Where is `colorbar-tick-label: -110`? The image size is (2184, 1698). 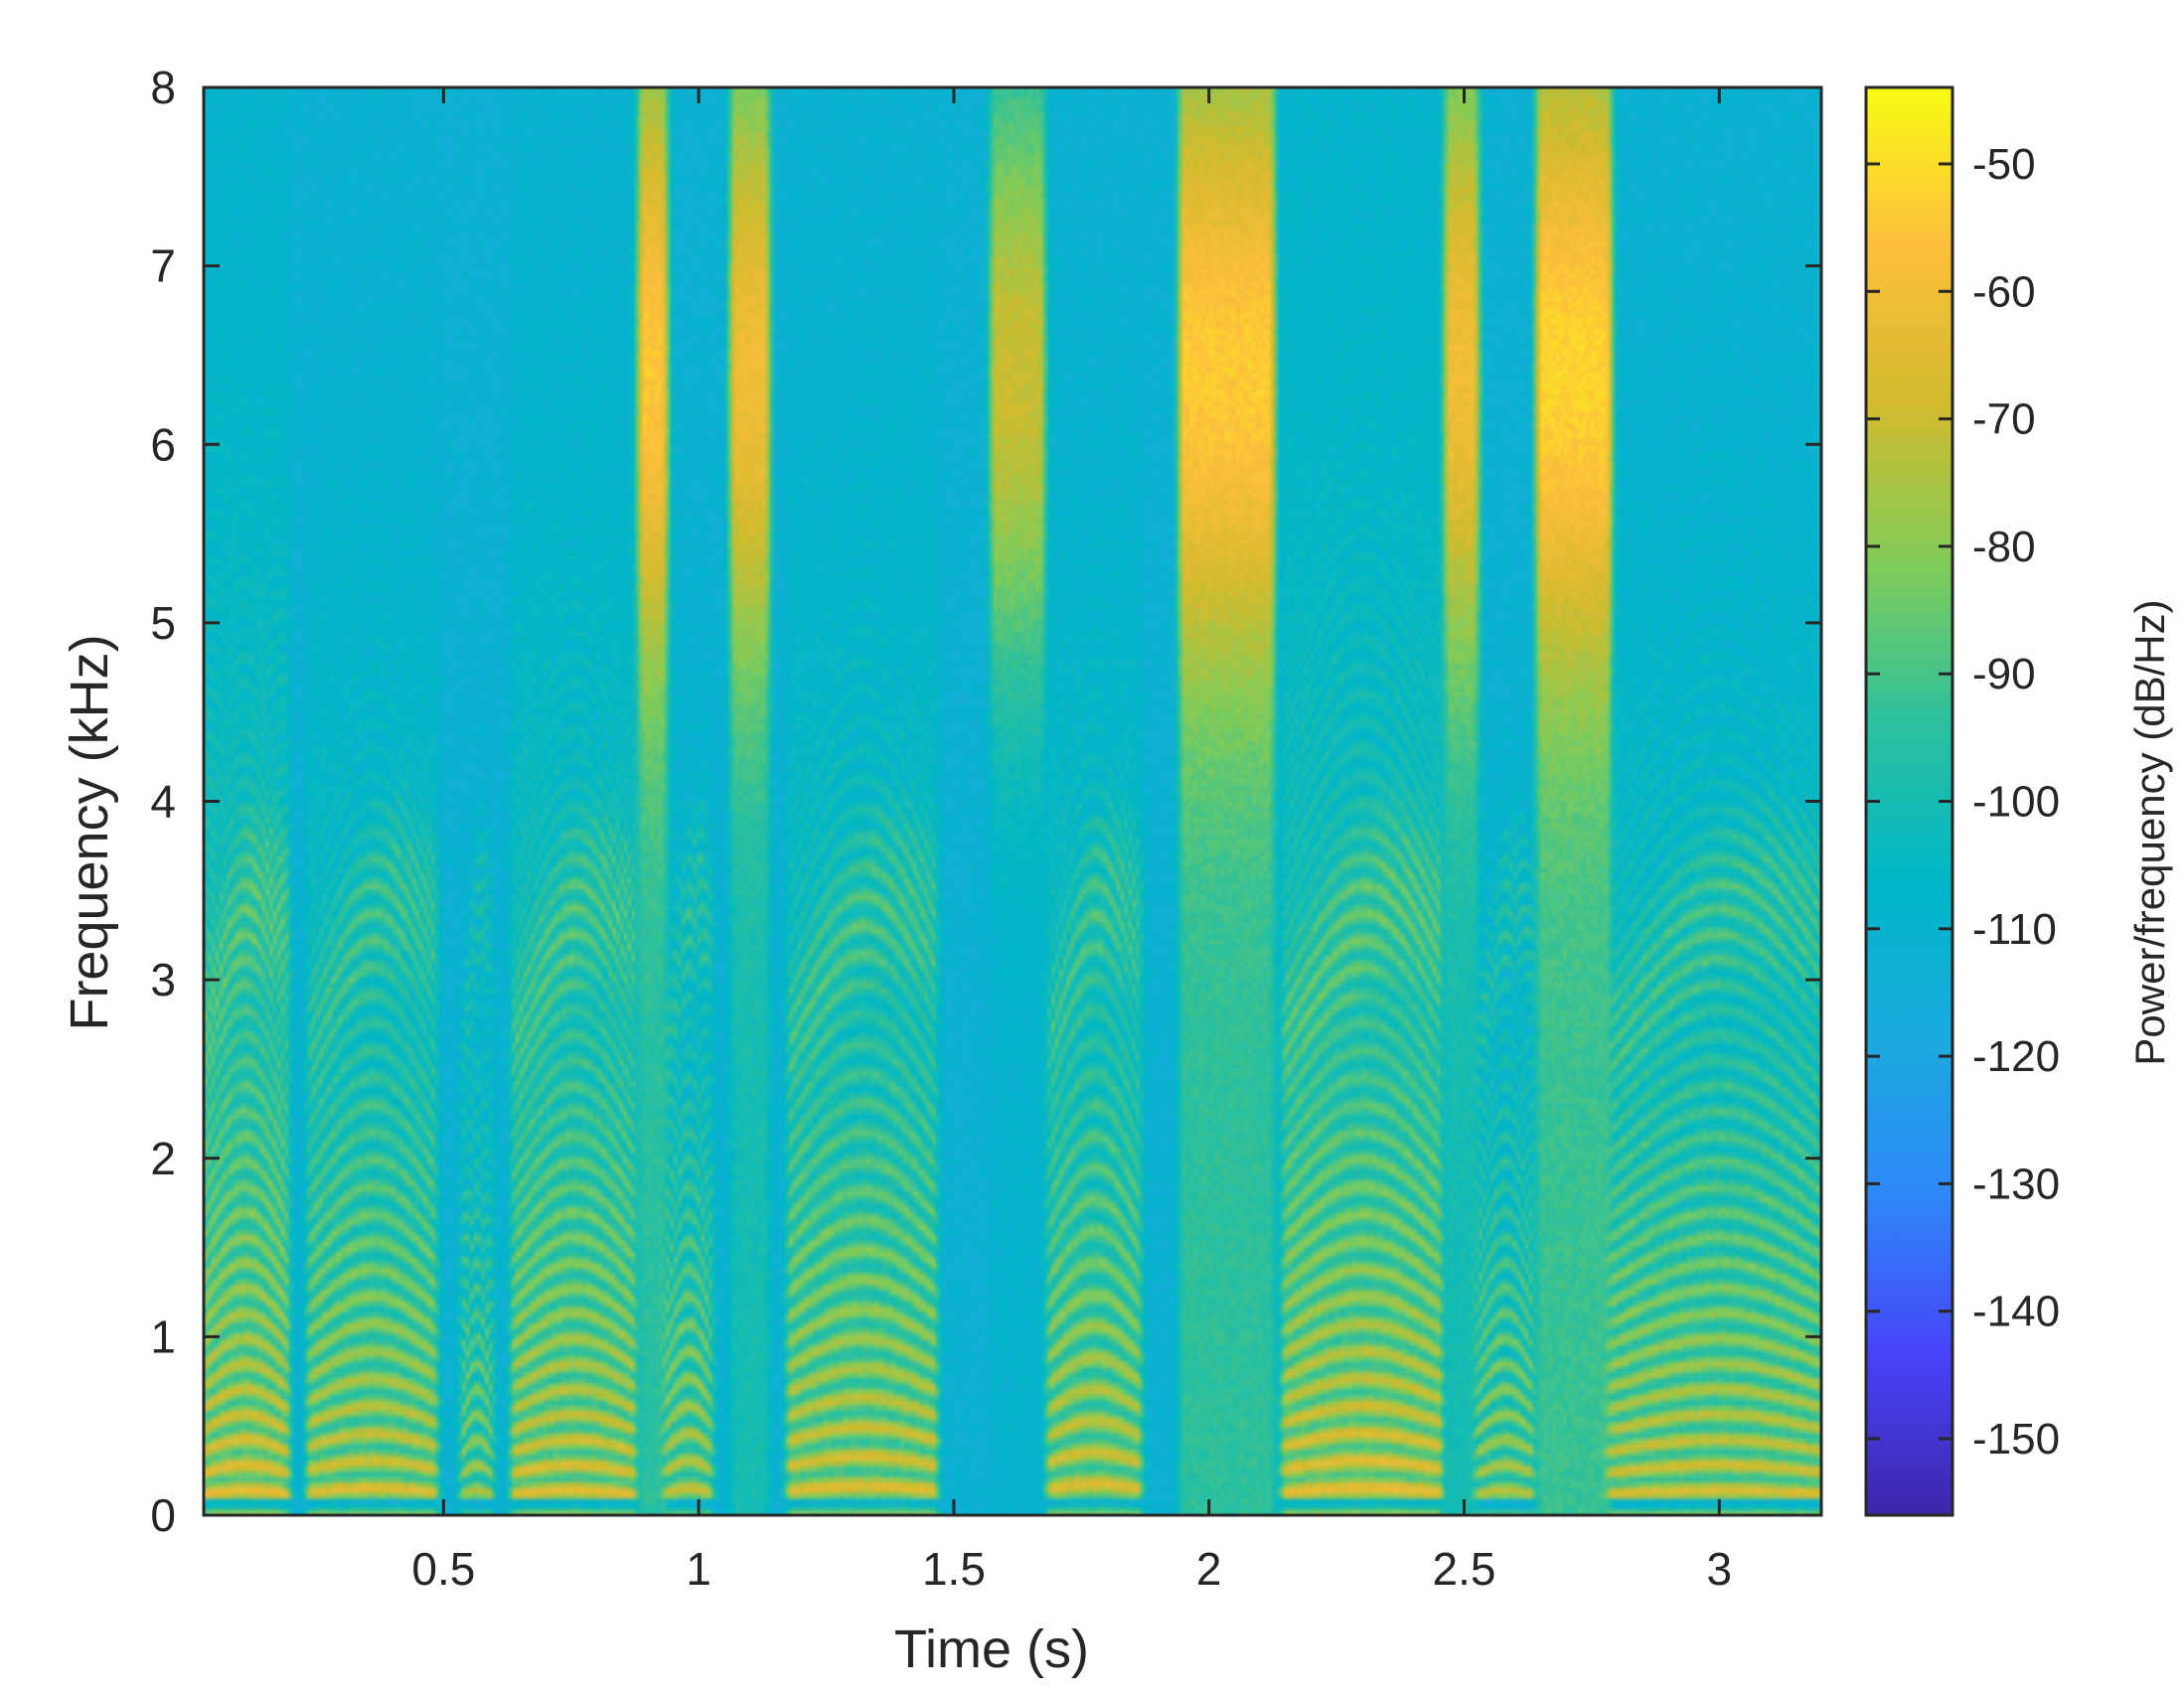
colorbar-tick-label: -110 is located at coordinates (2014, 929).